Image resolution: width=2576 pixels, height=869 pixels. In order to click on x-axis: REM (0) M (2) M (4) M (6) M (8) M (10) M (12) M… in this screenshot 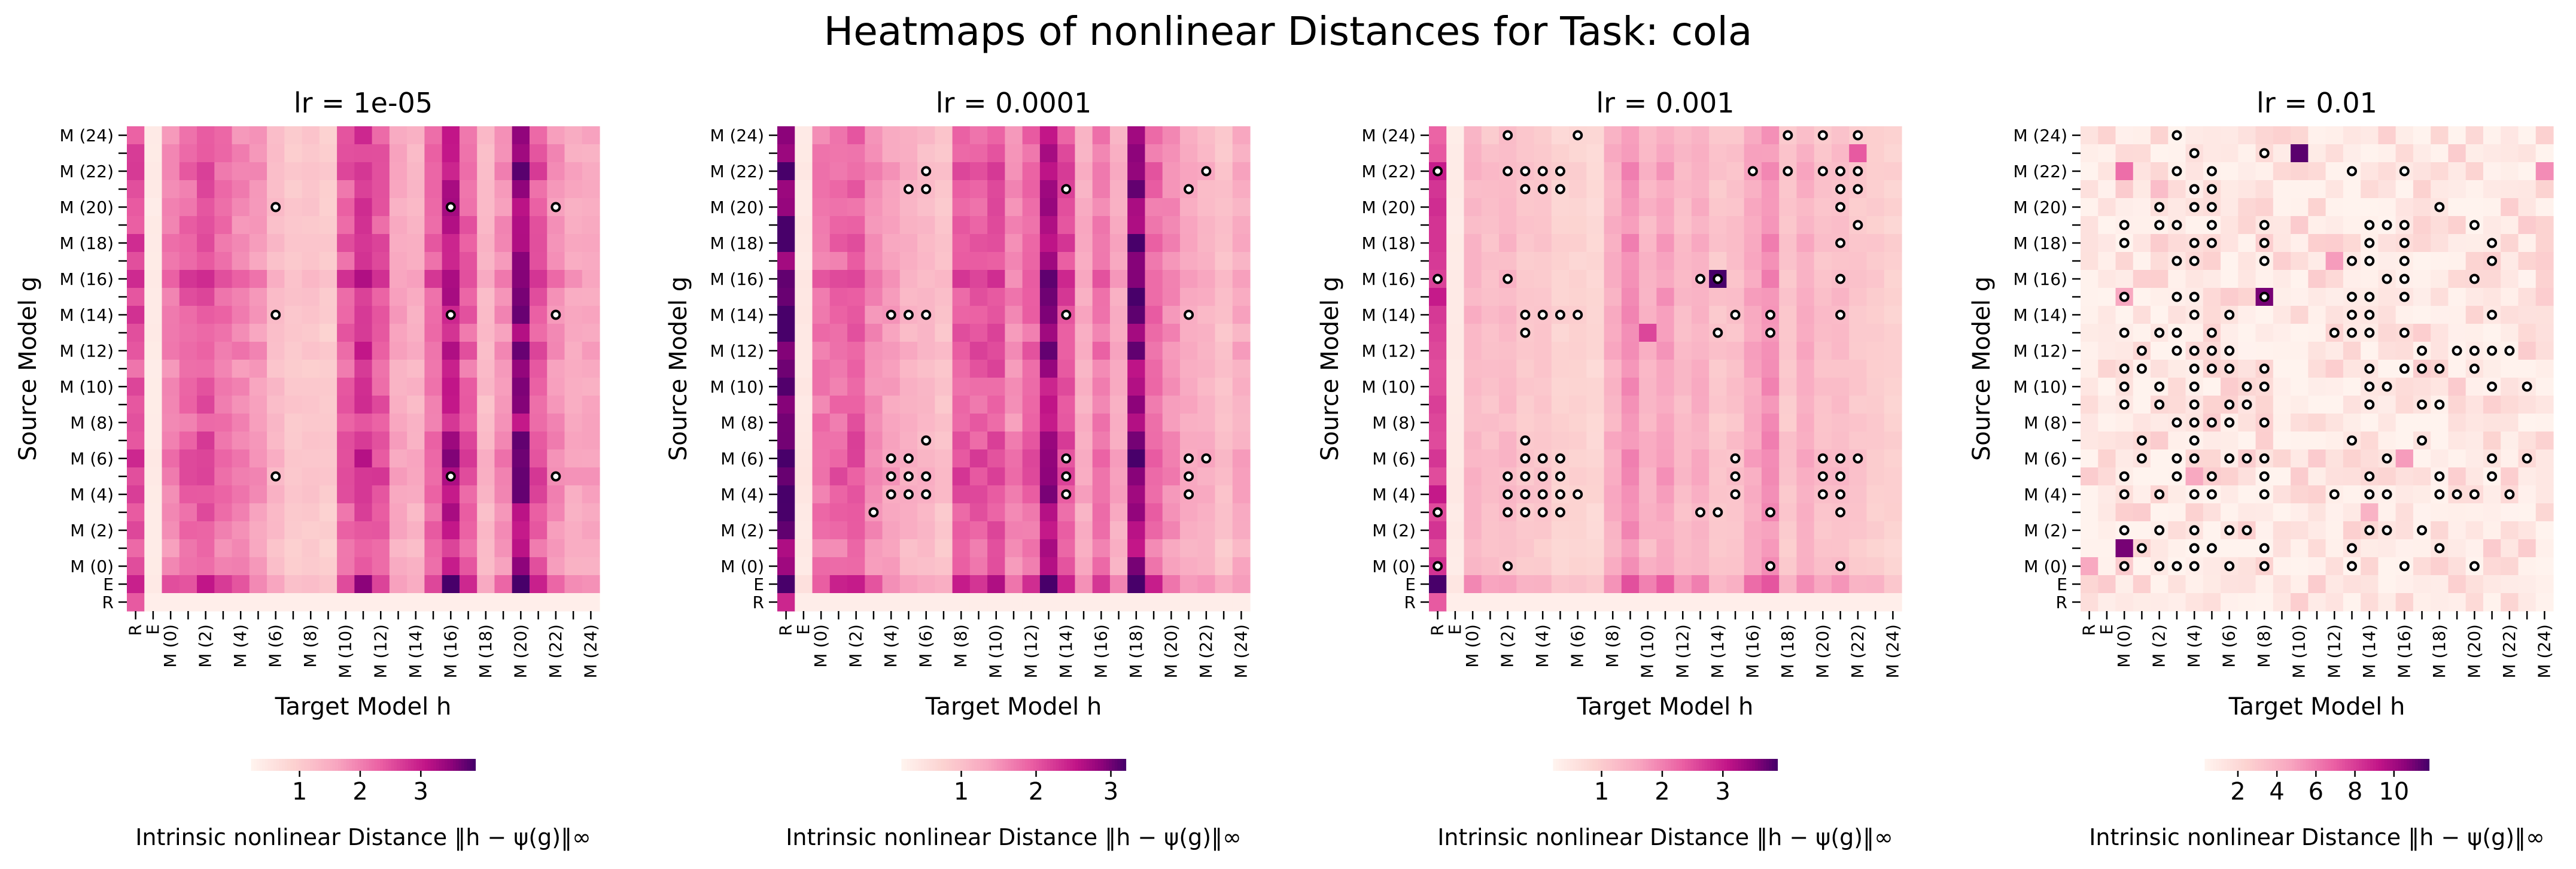, I will do `click(1014, 666)`.